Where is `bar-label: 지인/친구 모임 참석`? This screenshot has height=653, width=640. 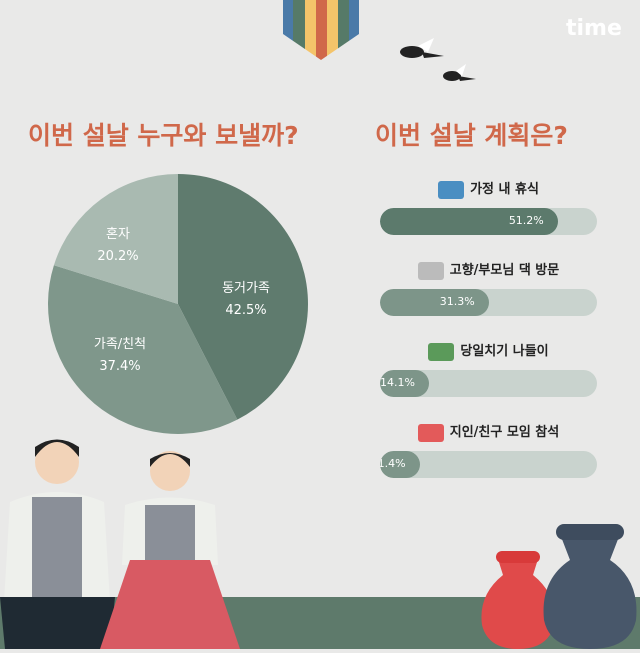
bar-label: 지인/친구 모임 참석 is located at coordinates (488, 431).